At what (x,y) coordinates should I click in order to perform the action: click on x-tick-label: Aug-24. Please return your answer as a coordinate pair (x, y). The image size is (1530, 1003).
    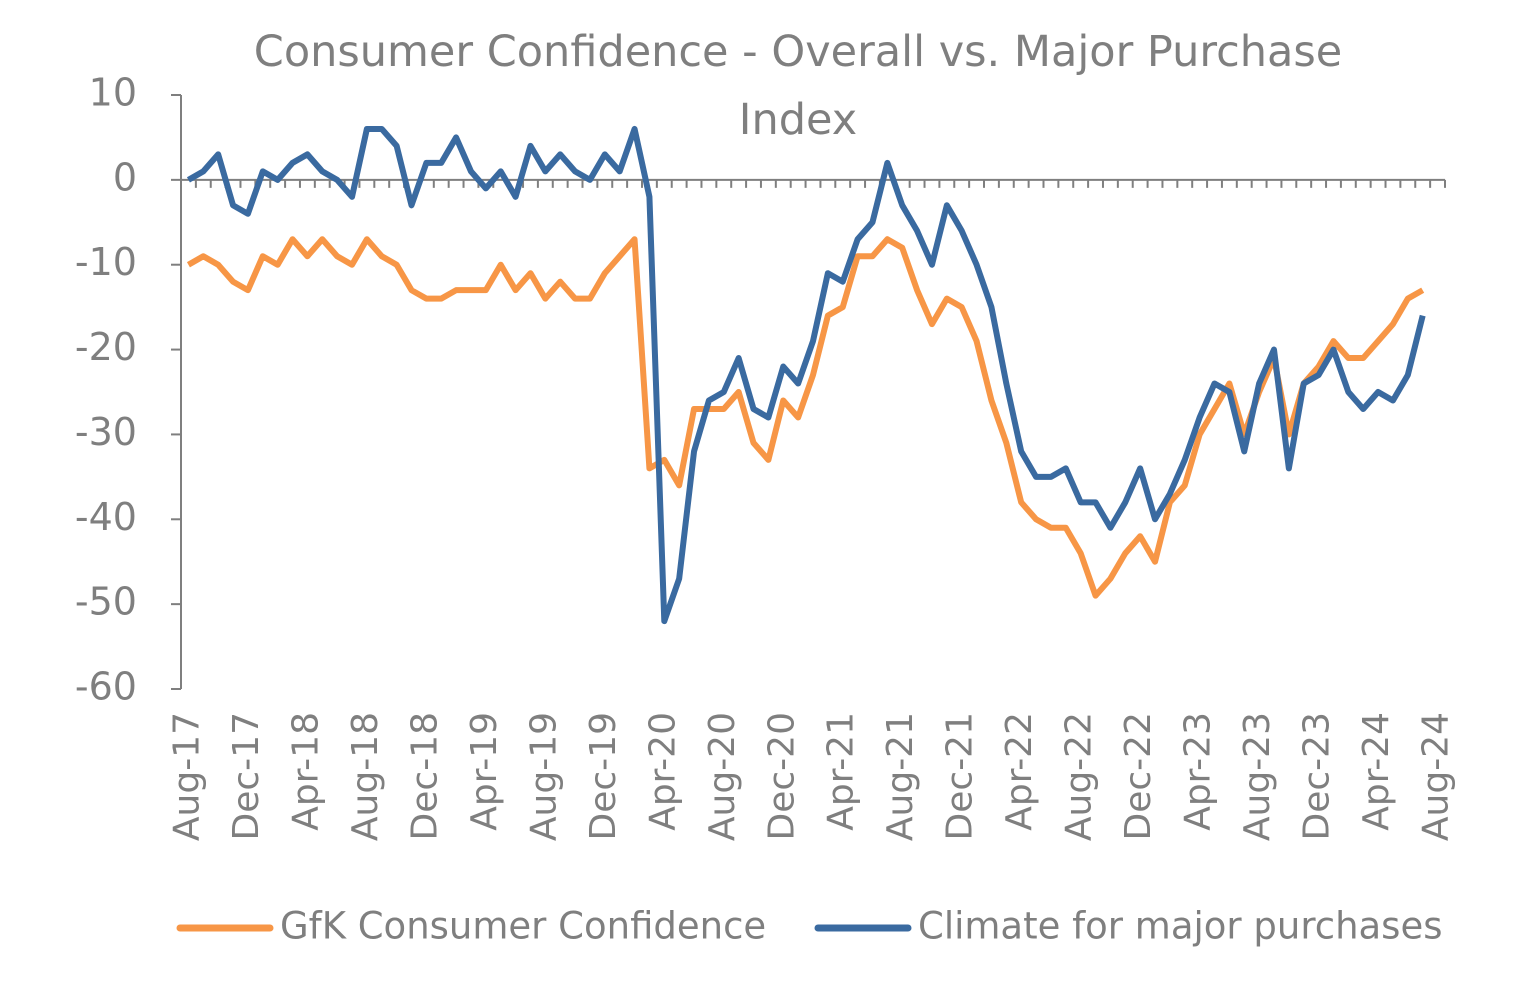
    Looking at the image, I should click on (1436, 776).